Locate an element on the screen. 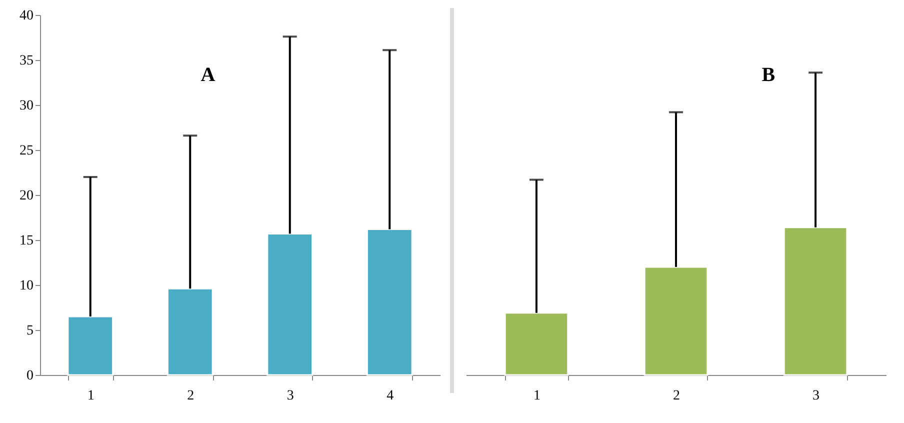  y-tick-label: 5 is located at coordinates (30, 331).